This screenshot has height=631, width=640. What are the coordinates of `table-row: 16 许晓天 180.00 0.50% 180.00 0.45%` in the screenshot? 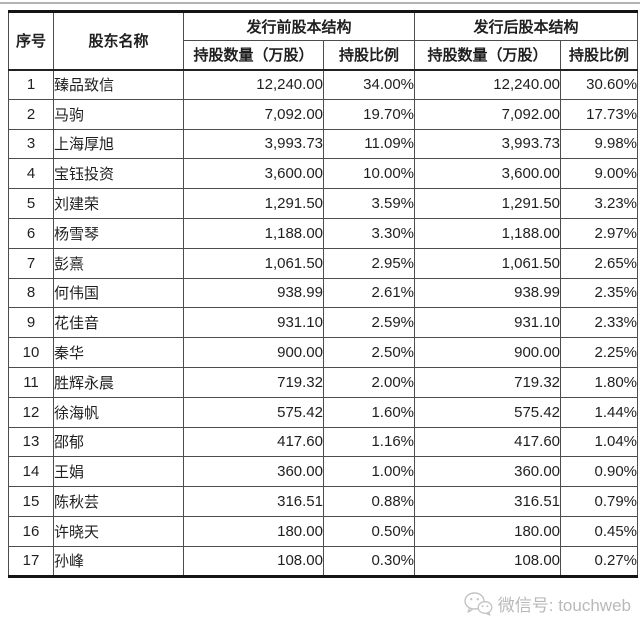 It's located at (323, 531).